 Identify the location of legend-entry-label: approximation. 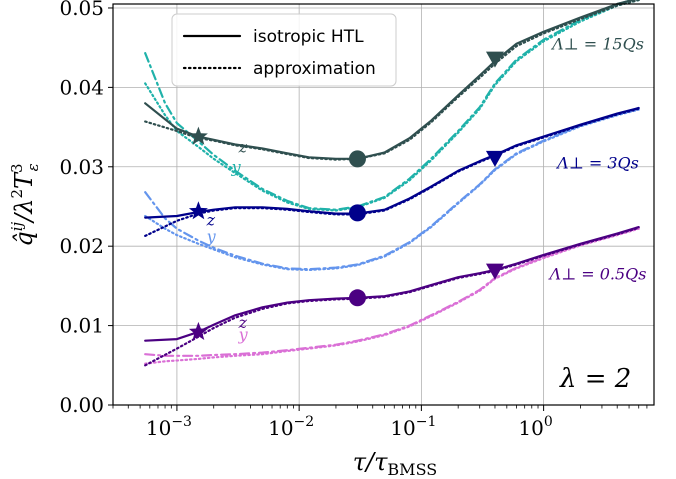
(314, 69).